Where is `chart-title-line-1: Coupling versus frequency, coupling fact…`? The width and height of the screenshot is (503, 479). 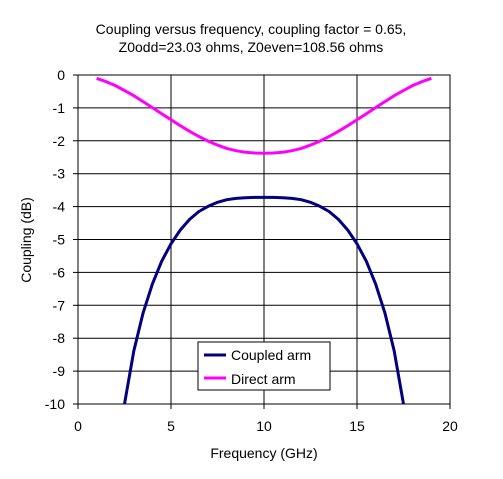 chart-title-line-1: Coupling versus frequency, coupling fact… is located at coordinates (251, 29).